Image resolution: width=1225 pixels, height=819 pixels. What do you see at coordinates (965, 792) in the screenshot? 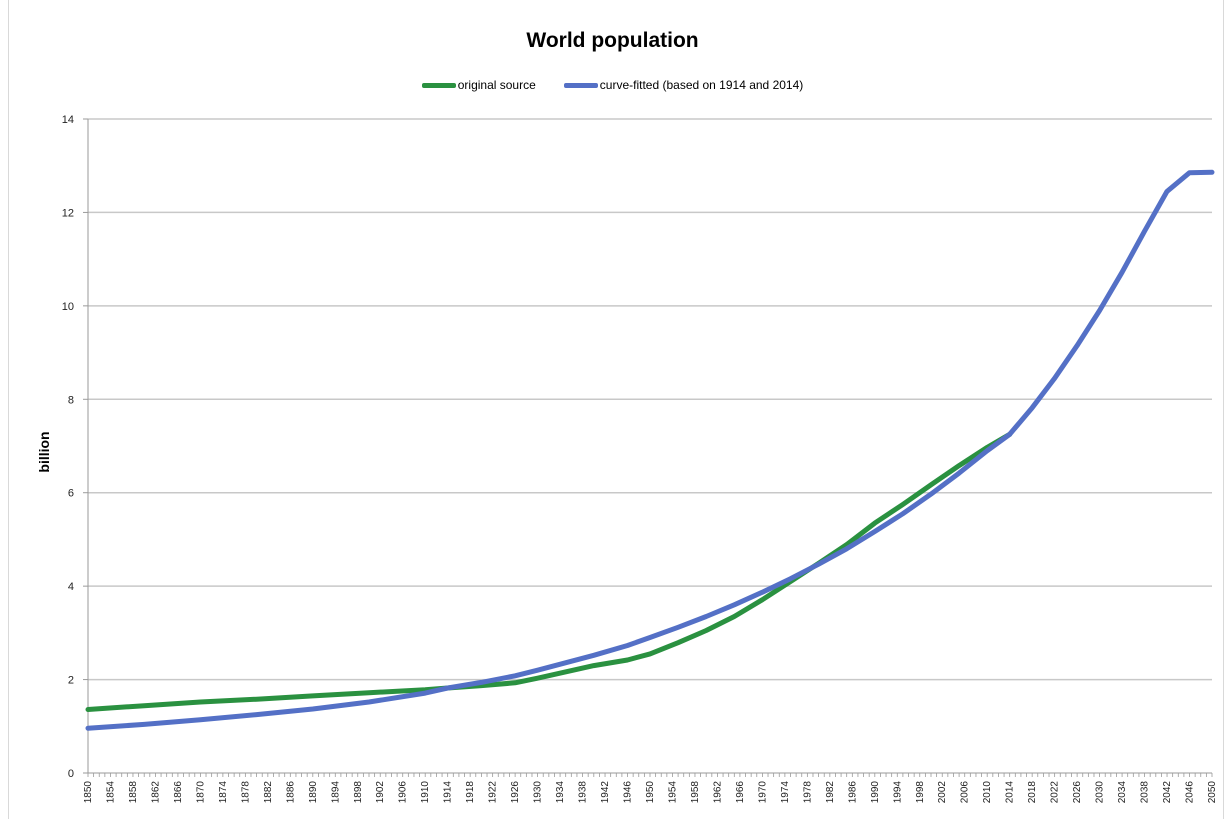
I see `x-tick-label-2006: 2006` at bounding box center [965, 792].